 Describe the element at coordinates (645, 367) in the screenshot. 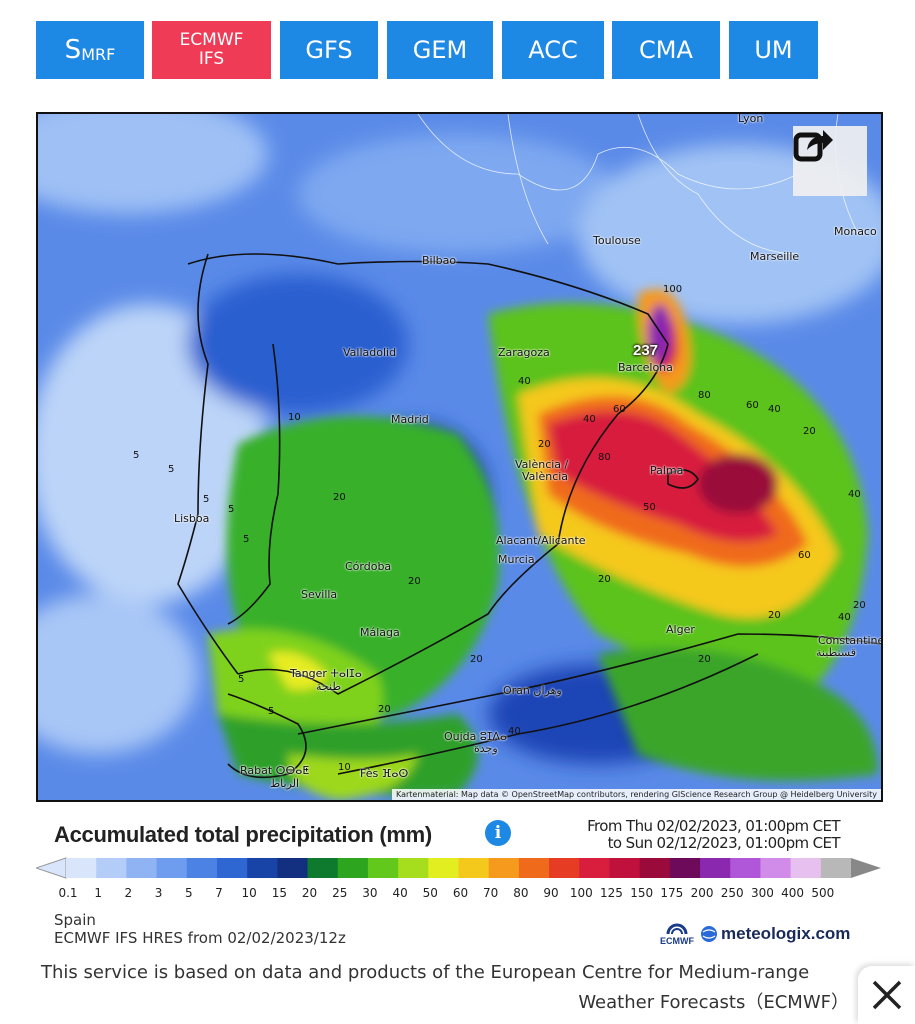

I see `city-label: Barcelona` at that location.